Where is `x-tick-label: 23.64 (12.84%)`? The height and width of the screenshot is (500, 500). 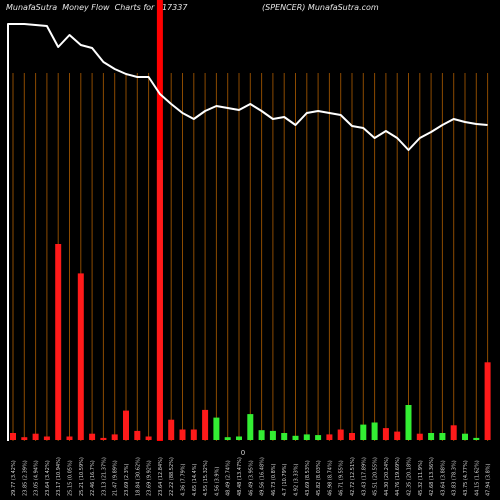 x-tick-label: 23.64 (12.84%) is located at coordinates (161, 476).